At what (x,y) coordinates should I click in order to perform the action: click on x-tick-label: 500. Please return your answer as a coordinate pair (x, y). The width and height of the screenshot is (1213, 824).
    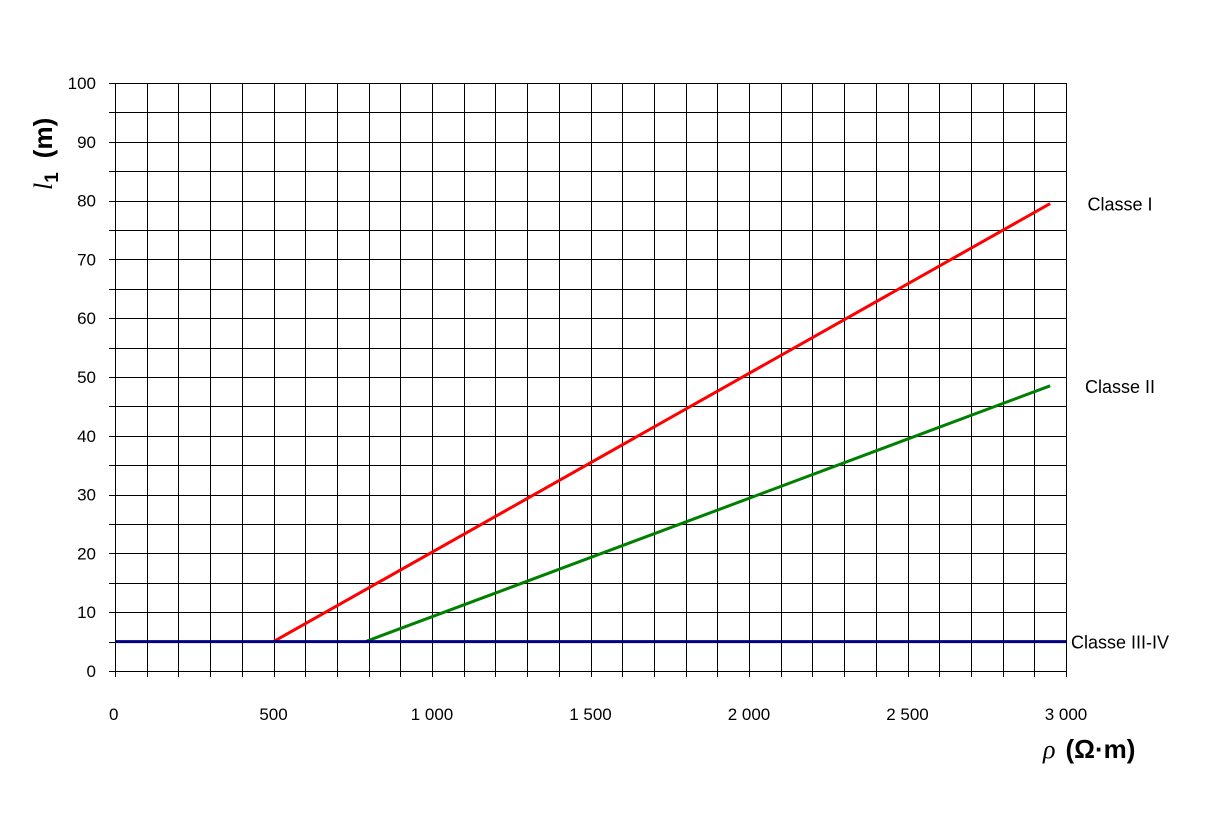
    Looking at the image, I should click on (273, 714).